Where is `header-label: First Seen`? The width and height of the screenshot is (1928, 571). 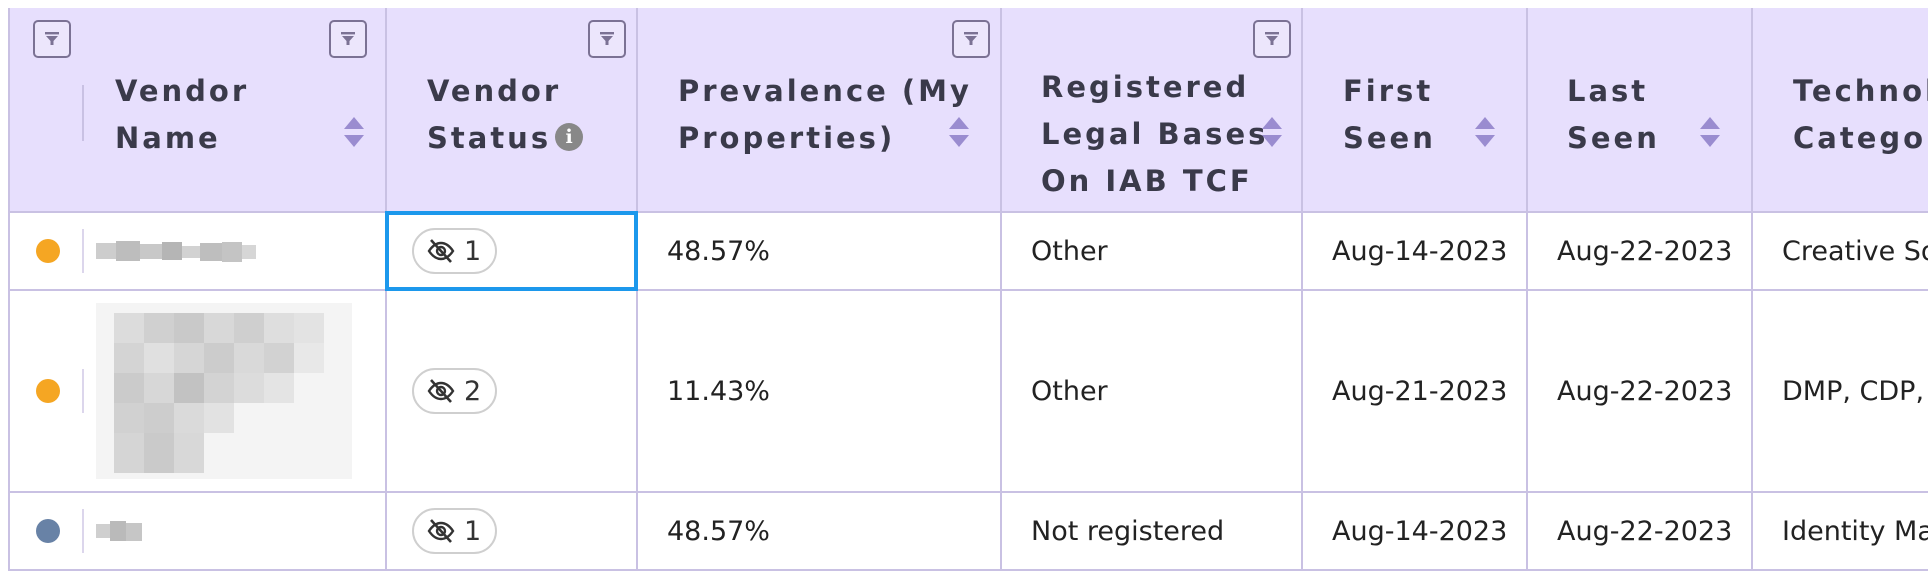 header-label: First Seen is located at coordinates (1389, 114).